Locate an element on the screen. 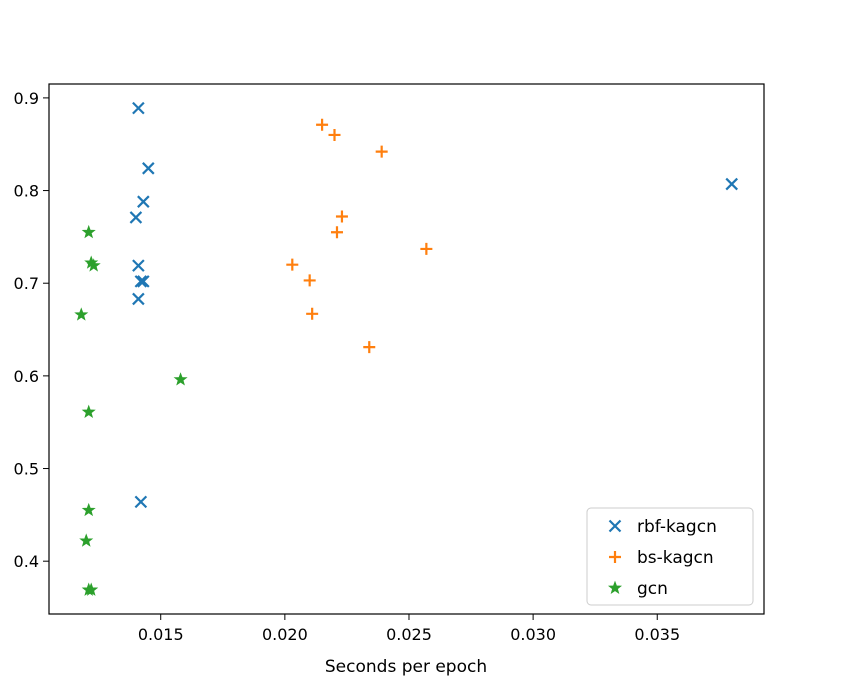 The height and width of the screenshot is (691, 855). legend-box is located at coordinates (670, 556).